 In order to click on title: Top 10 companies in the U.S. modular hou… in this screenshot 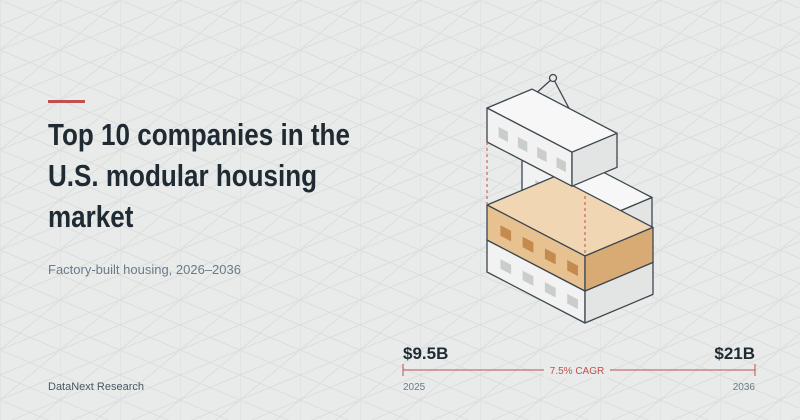, I will do `click(199, 175)`.